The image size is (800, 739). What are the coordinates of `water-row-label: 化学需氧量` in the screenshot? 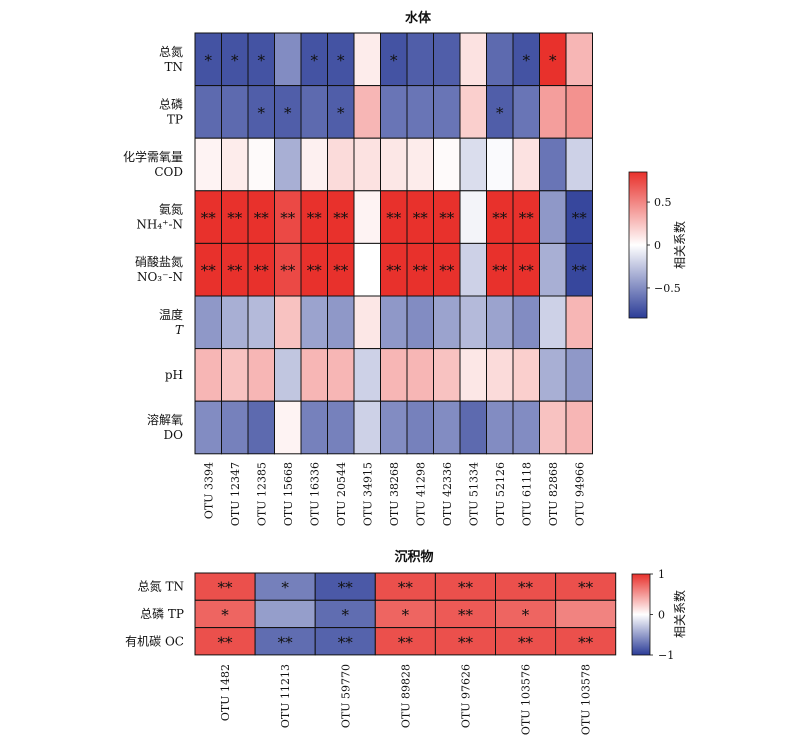 It's located at (153, 156).